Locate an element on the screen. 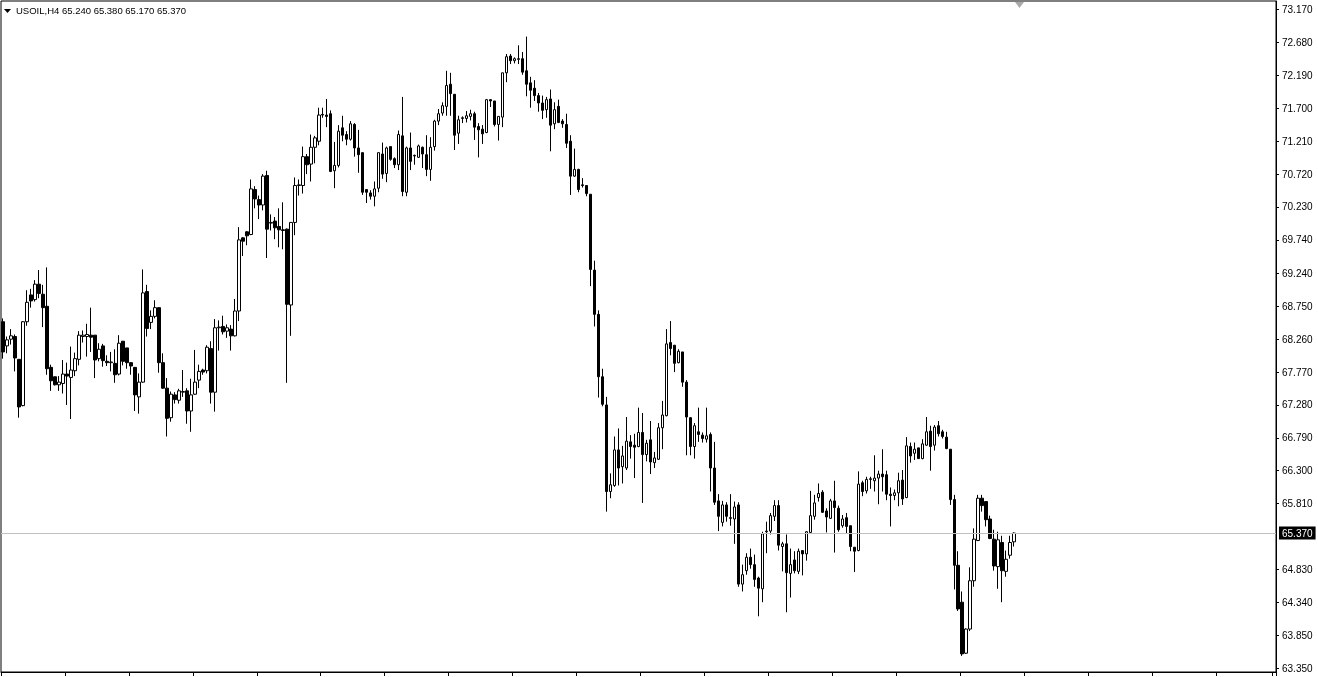 The image size is (1318, 677). y-tick-label: 68.750 is located at coordinates (1298, 306).